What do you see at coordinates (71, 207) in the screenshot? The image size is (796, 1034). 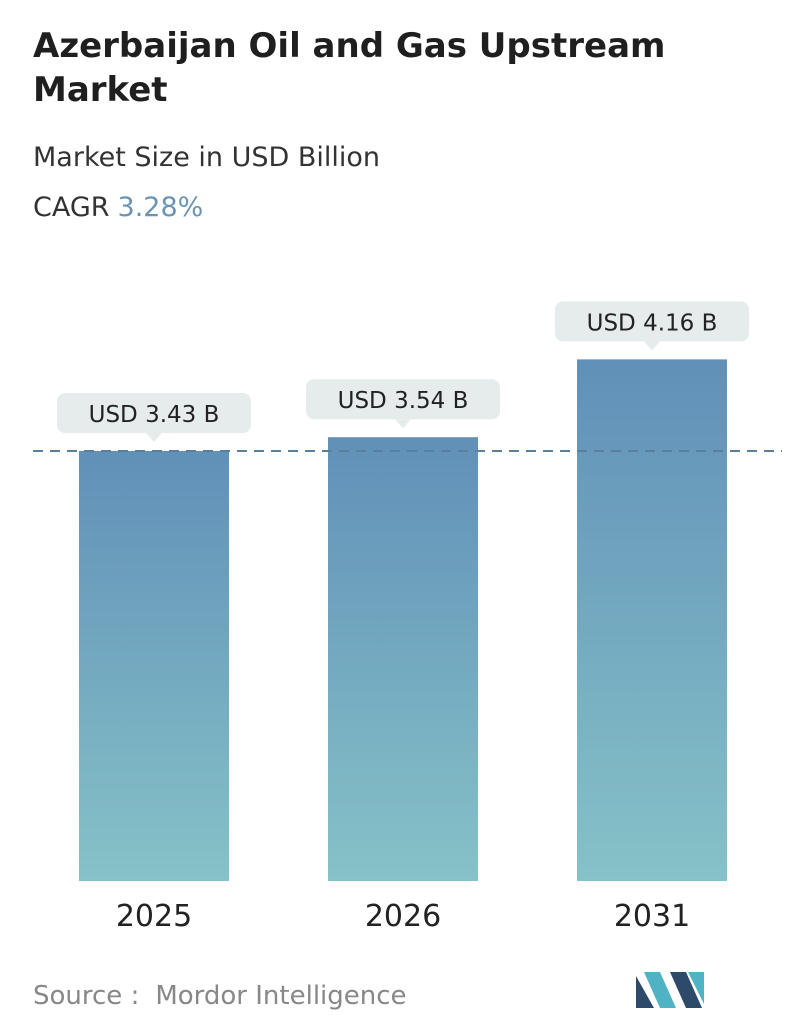 I see `cagr-label: CAGR` at bounding box center [71, 207].